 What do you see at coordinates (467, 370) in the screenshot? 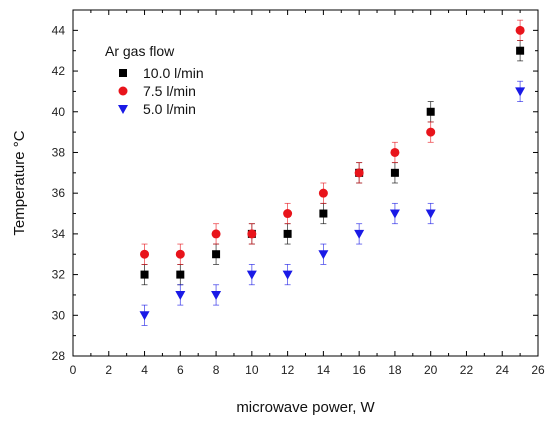
I see `x-tick-label: 22` at bounding box center [467, 370].